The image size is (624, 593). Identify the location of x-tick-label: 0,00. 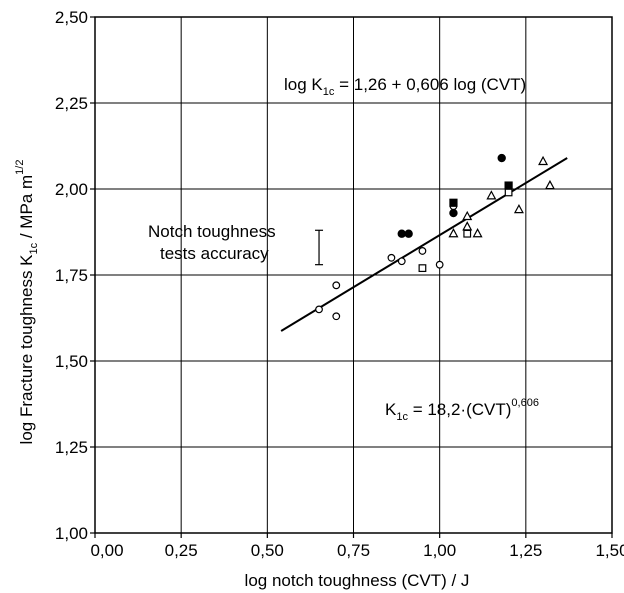
(106, 550).